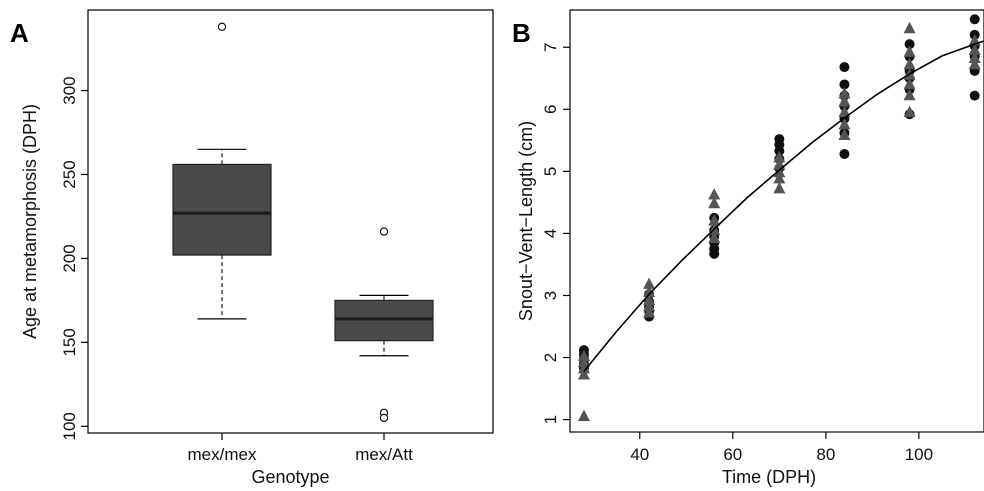  What do you see at coordinates (222, 454) in the screenshot?
I see `x-tick-label: mex/mex` at bounding box center [222, 454].